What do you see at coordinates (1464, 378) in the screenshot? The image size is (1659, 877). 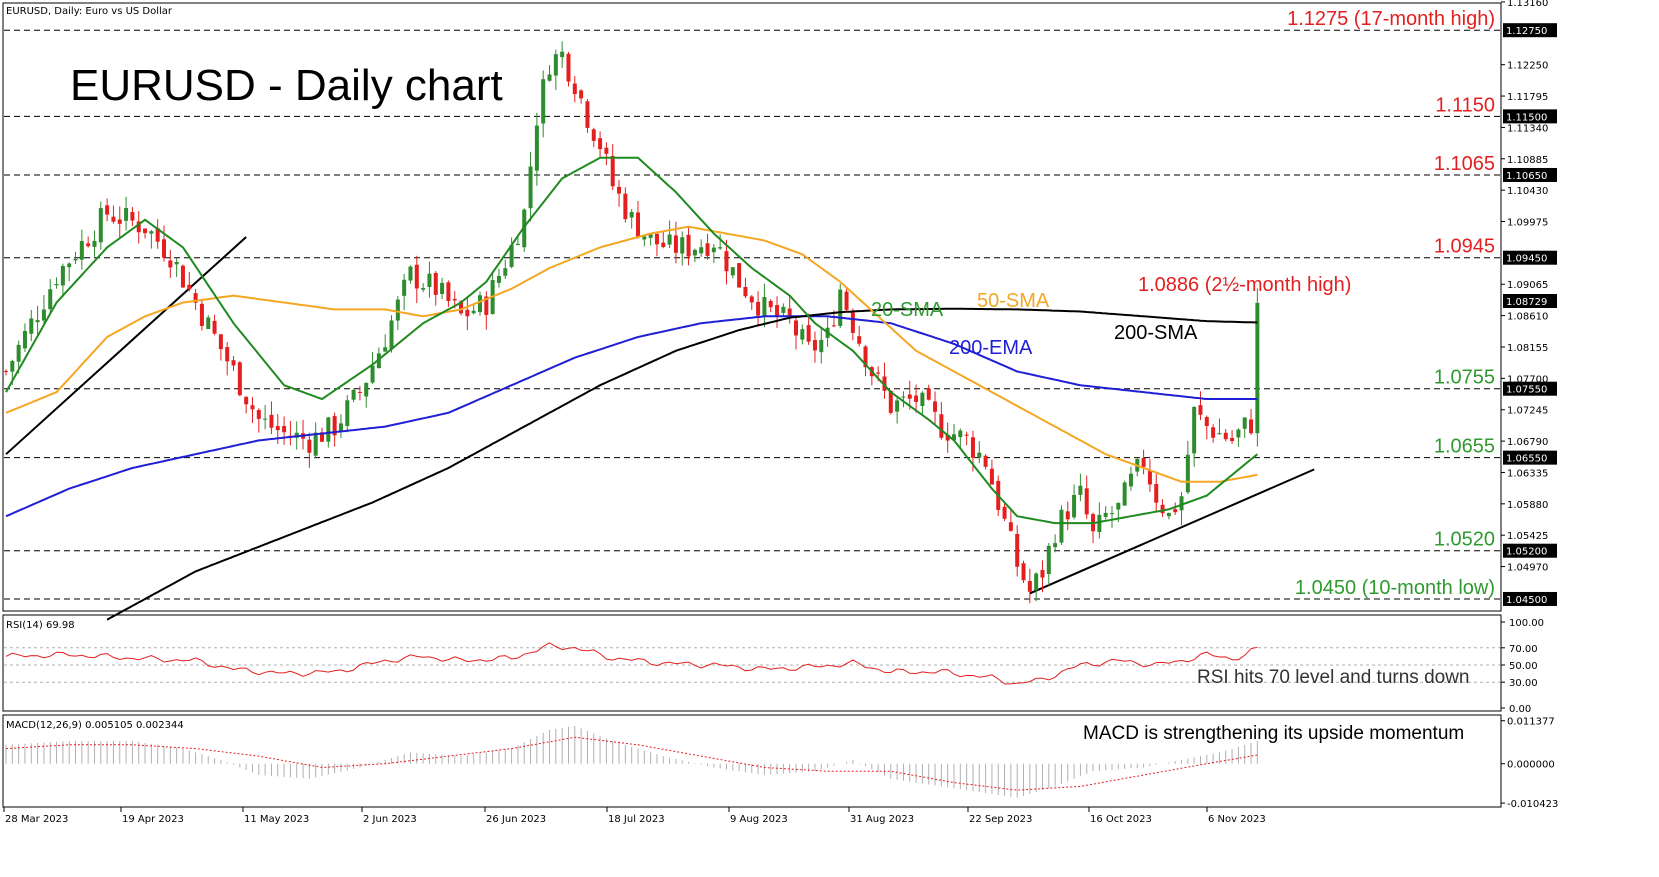 I see `level-label: 1.0755` at bounding box center [1464, 378].